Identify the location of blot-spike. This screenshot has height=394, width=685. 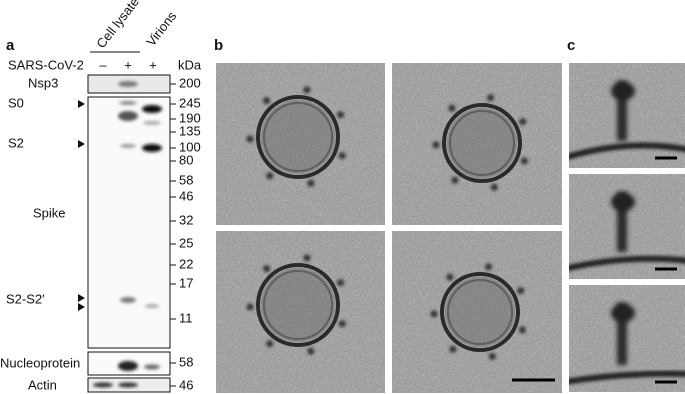
(129, 222).